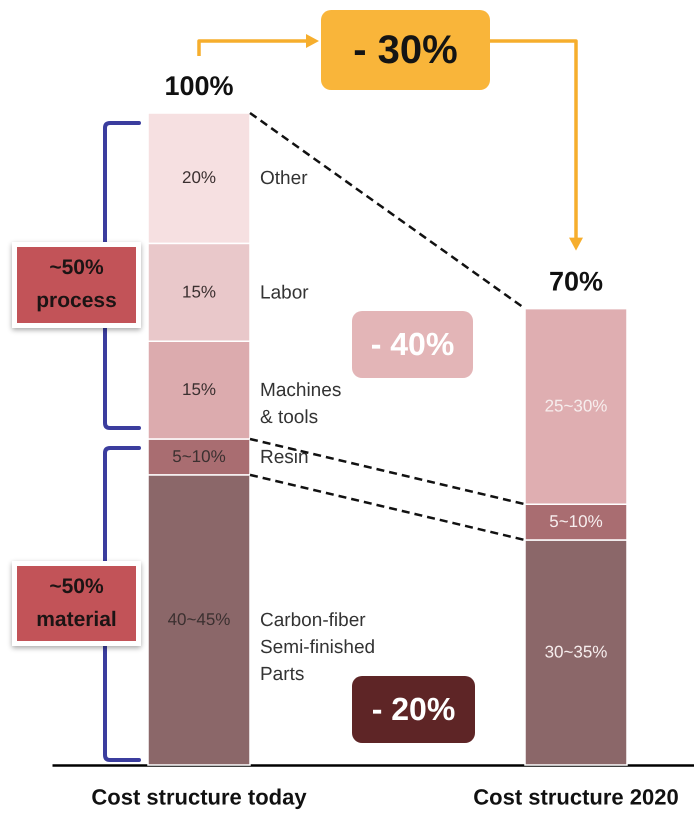 The width and height of the screenshot is (694, 819). I want to click on series-label: Resin, so click(284, 457).